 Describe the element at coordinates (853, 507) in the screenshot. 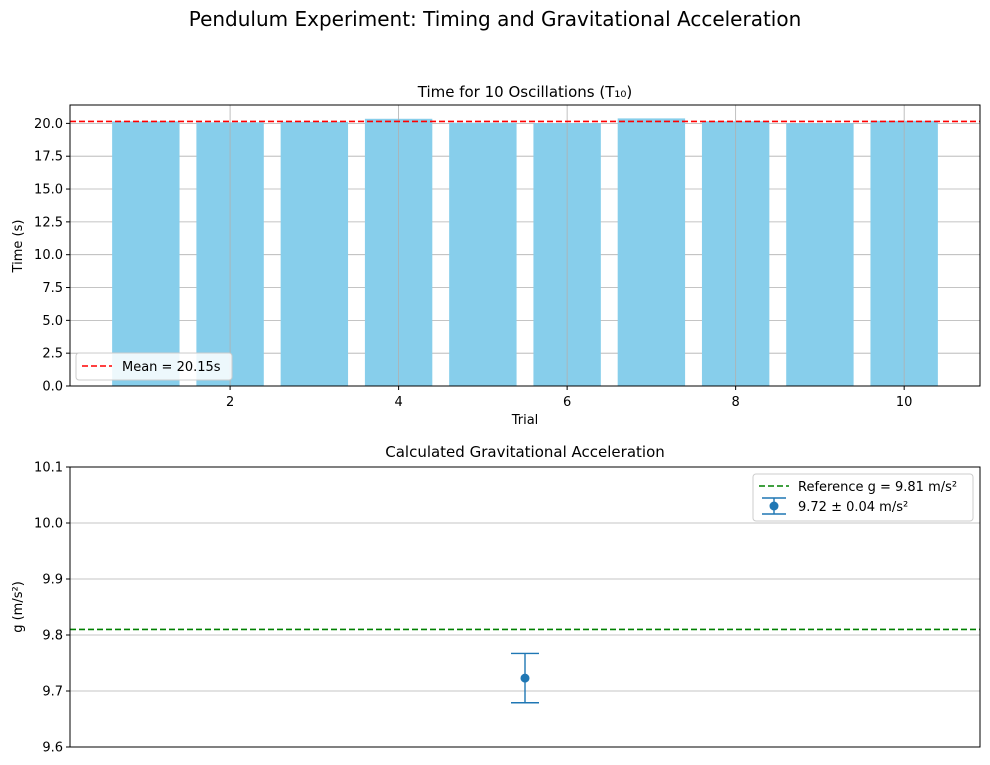

I see `measurement-legend-label: 9.72 ± 0.04 m/s²` at that location.